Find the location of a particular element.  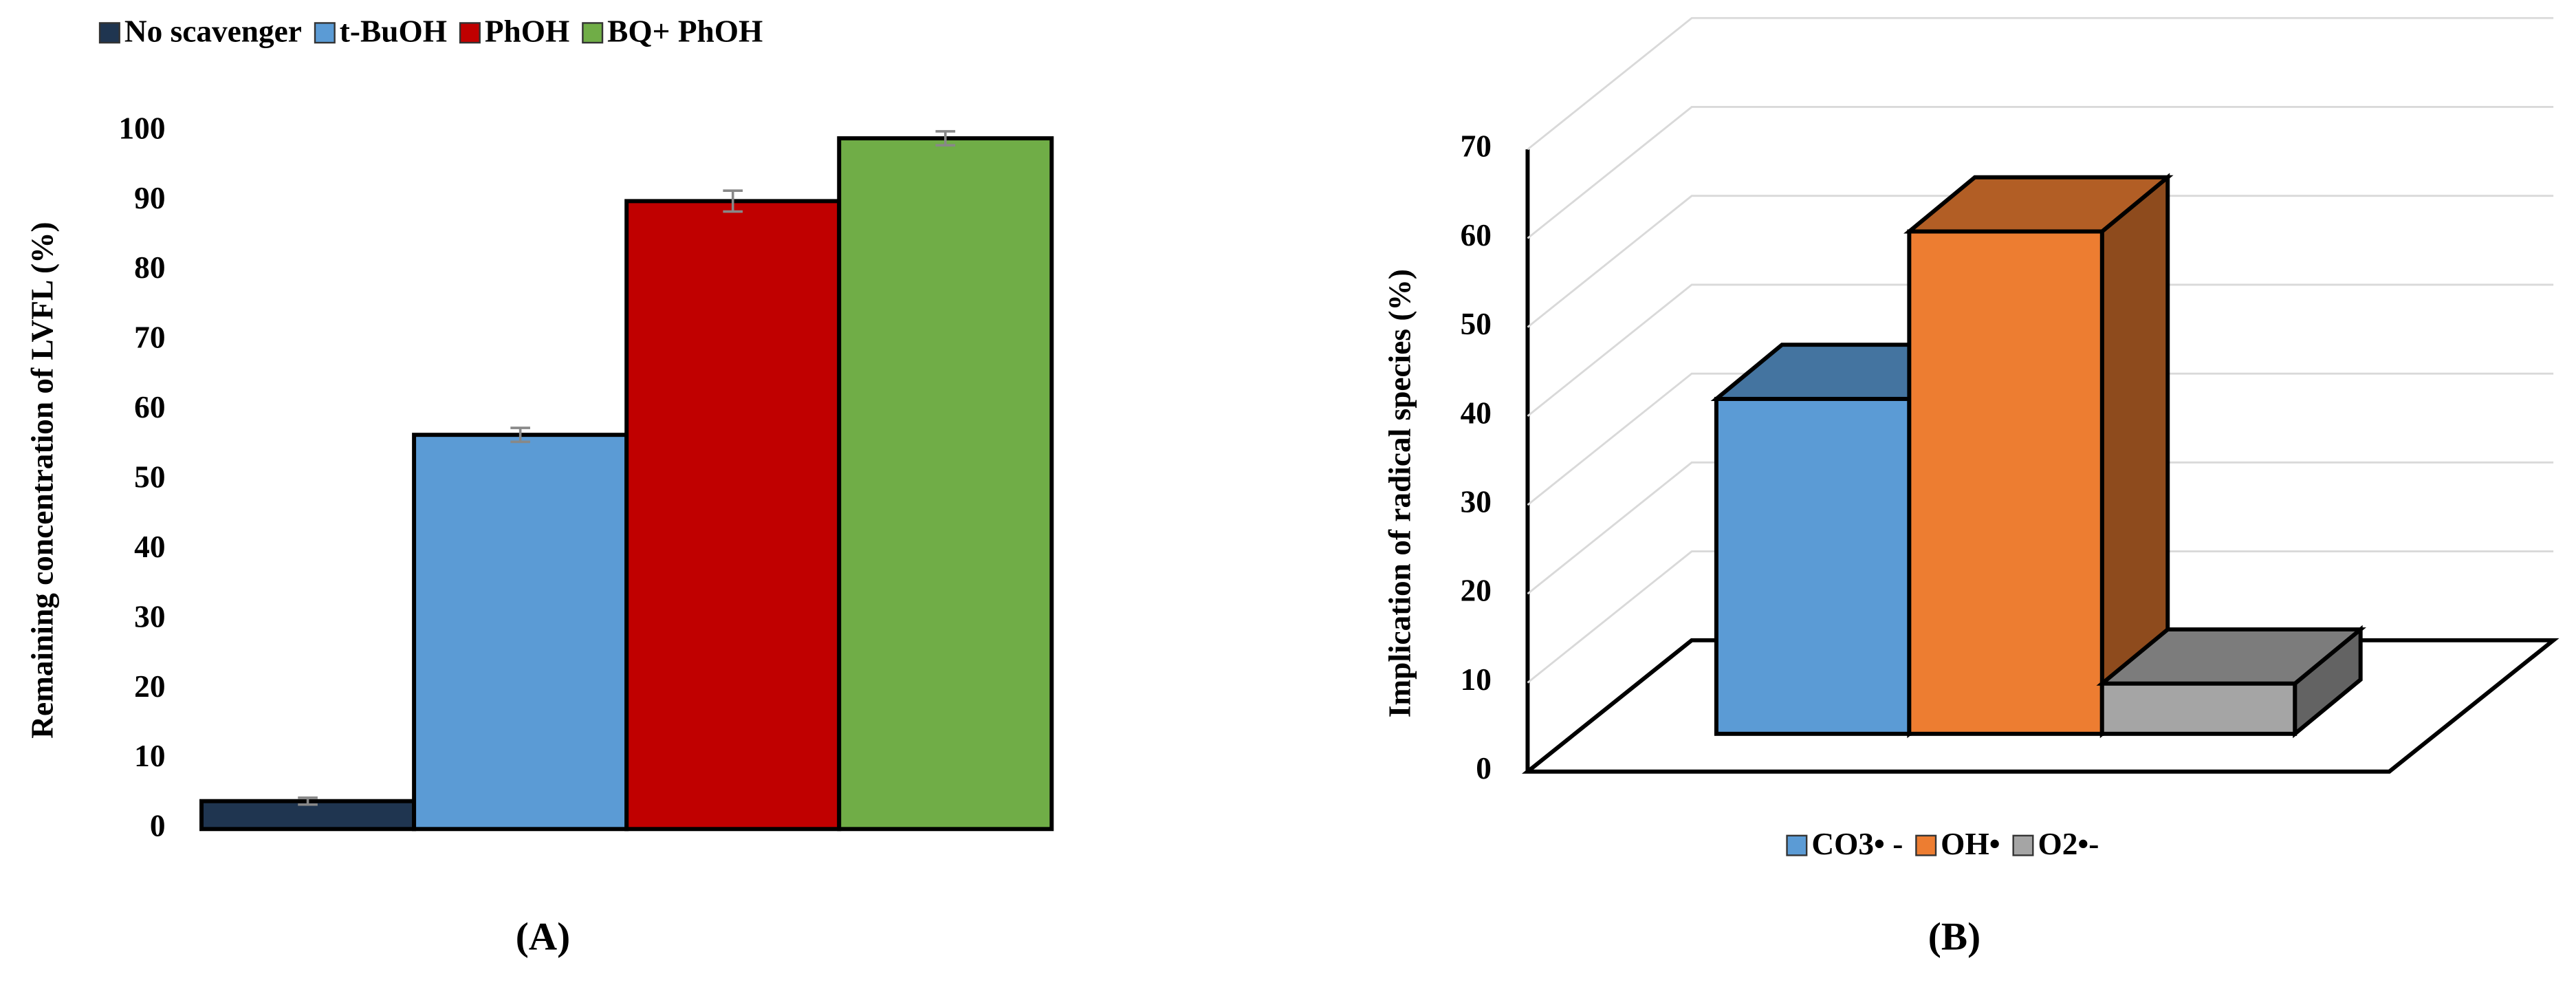

legend-label: BQ+ PhOH is located at coordinates (685, 31).